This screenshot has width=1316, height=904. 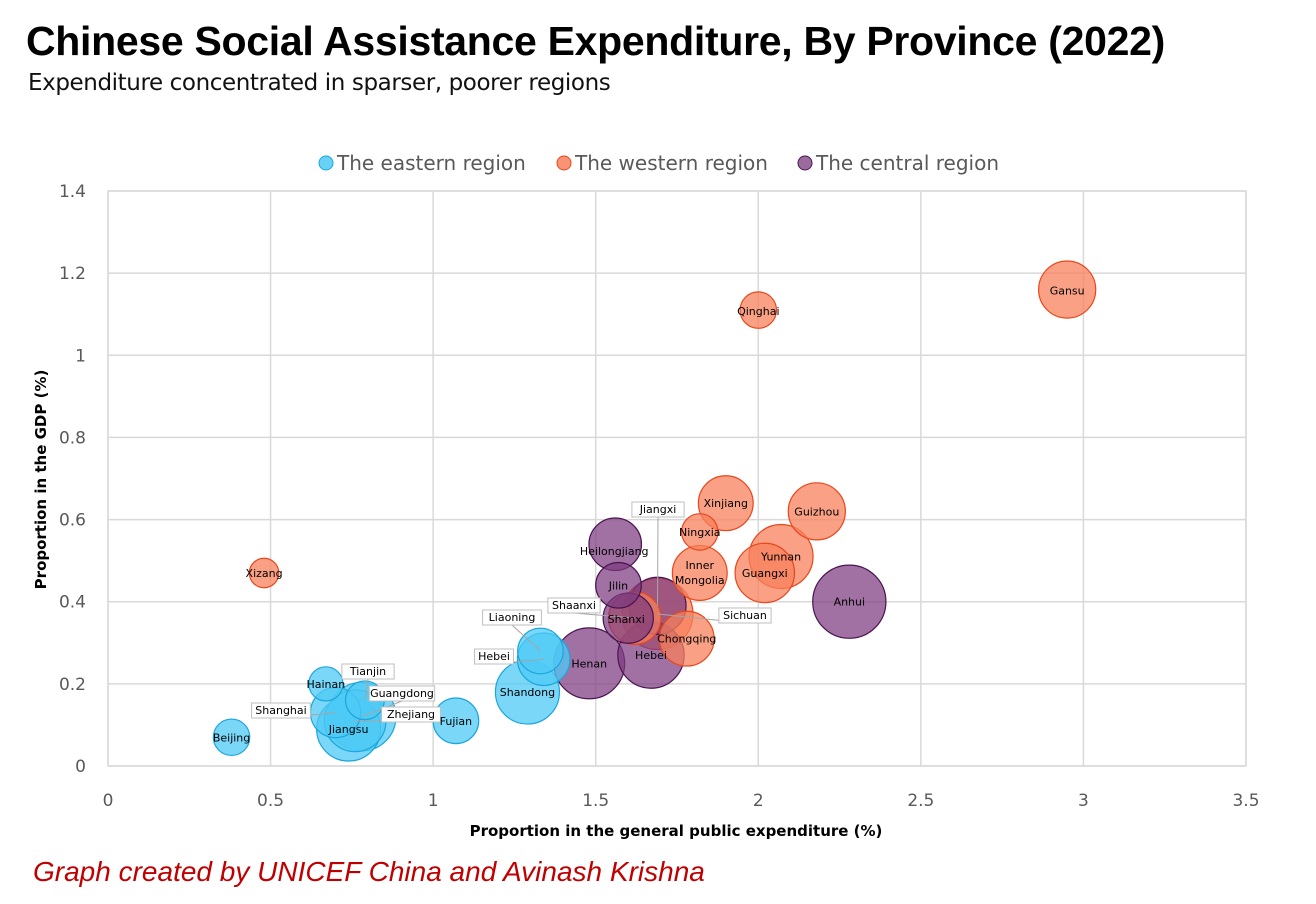 I want to click on y-tick-label: 1.4, so click(x=72, y=192).